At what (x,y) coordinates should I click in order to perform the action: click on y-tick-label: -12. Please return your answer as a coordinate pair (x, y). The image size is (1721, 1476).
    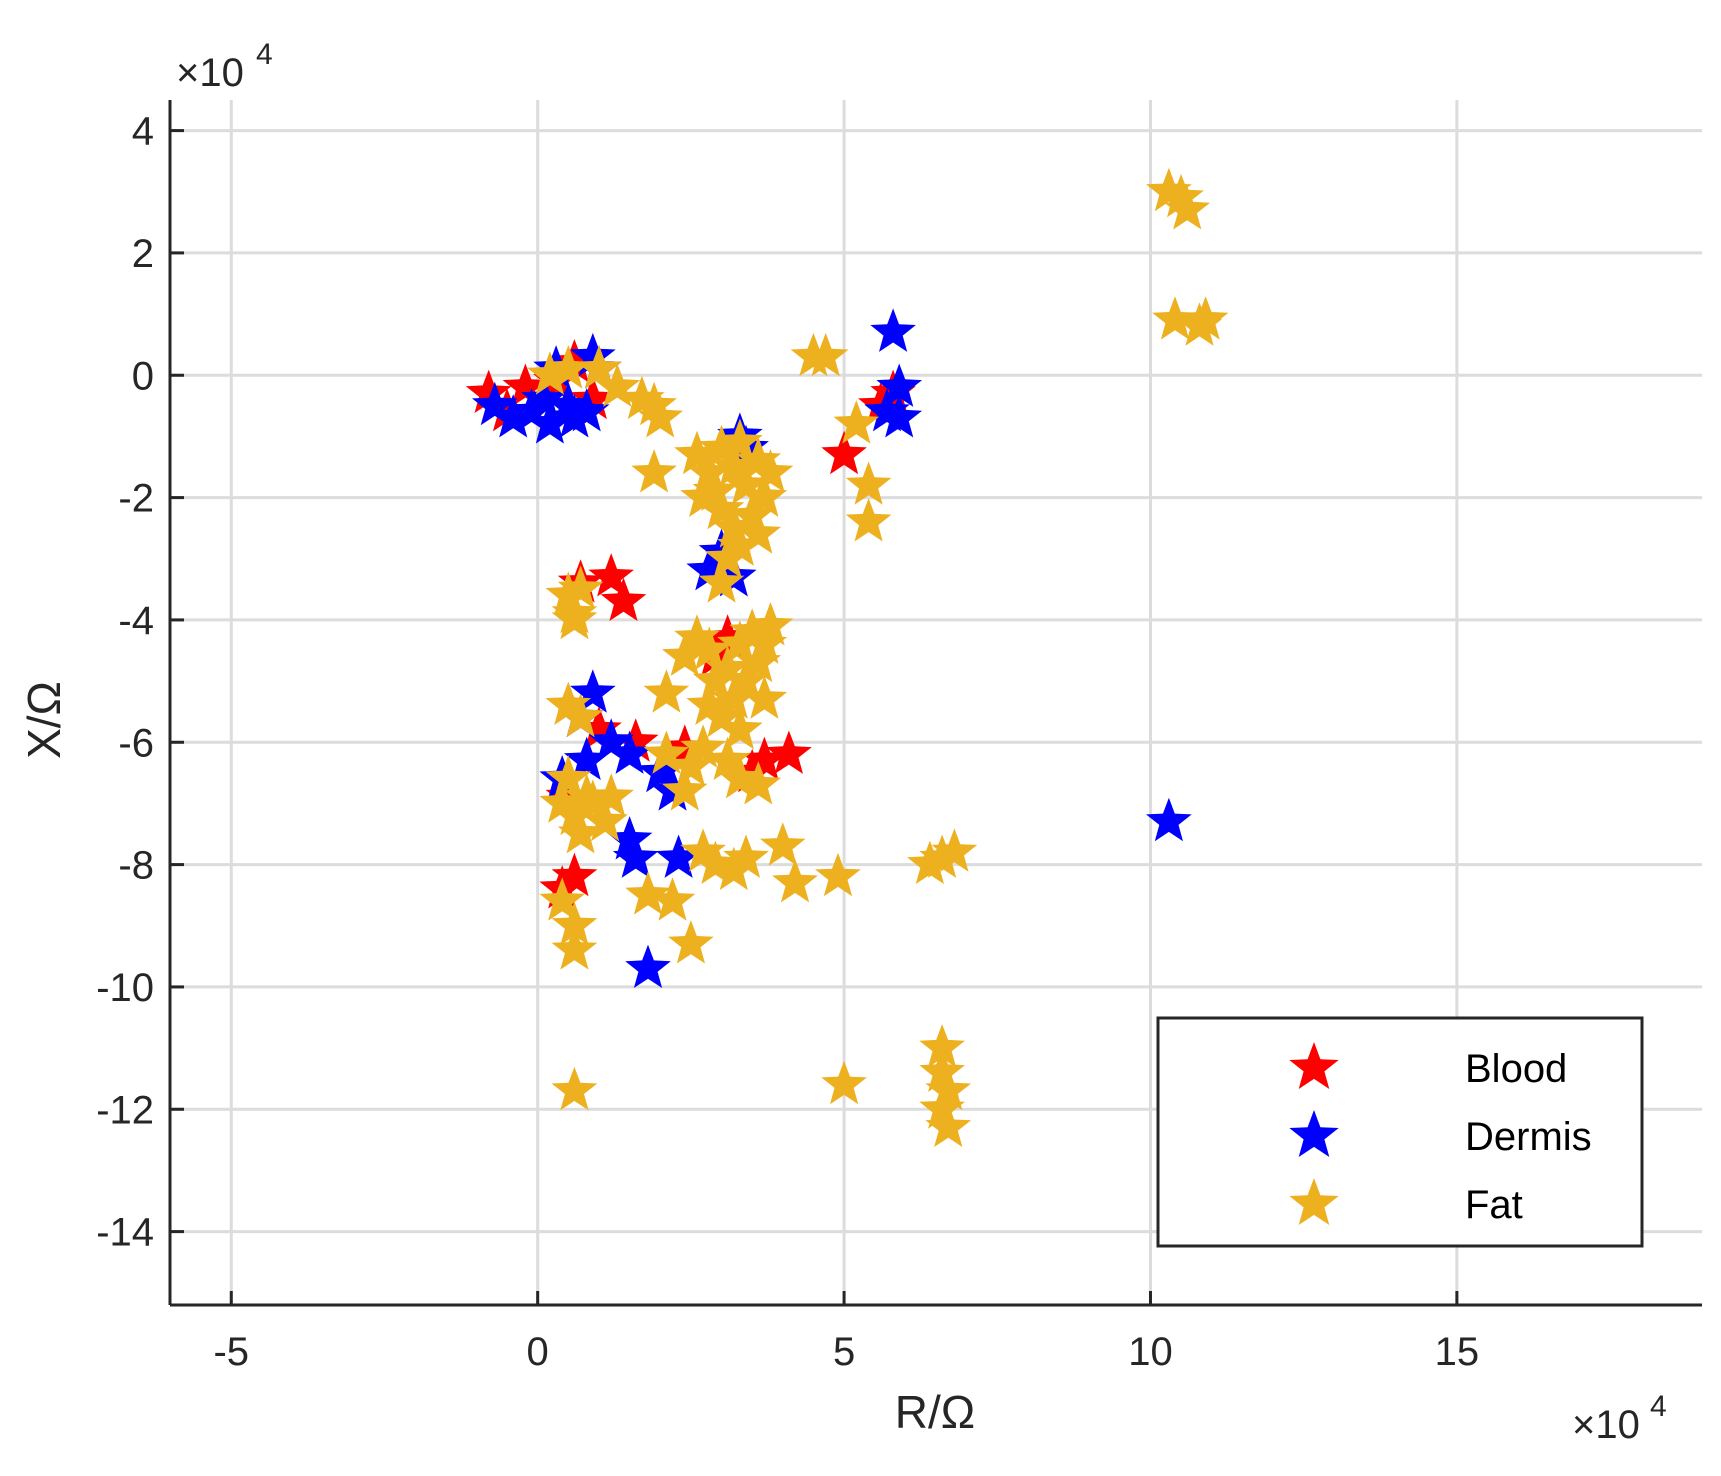
    Looking at the image, I should click on (125, 1110).